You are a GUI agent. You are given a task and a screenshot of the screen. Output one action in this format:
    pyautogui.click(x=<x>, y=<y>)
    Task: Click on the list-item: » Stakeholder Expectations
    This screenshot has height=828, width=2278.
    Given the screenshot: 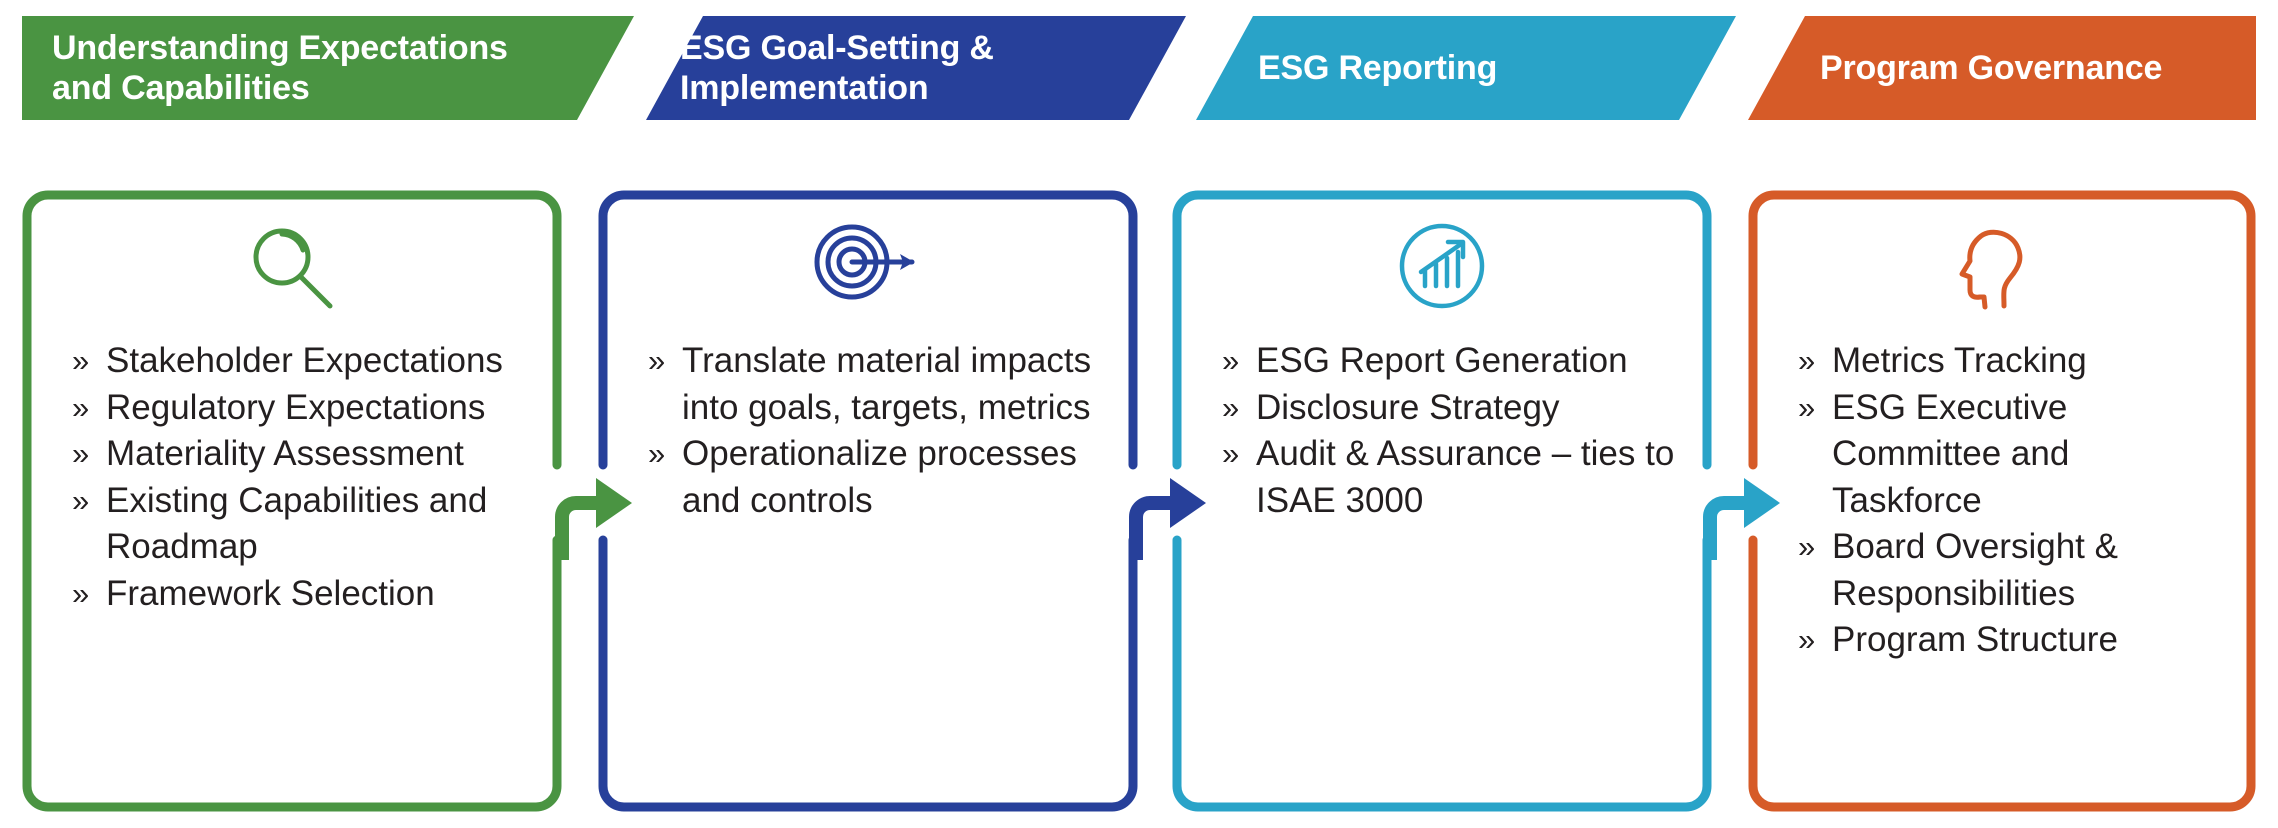 What is the action you would take?
    pyautogui.click(x=303, y=361)
    